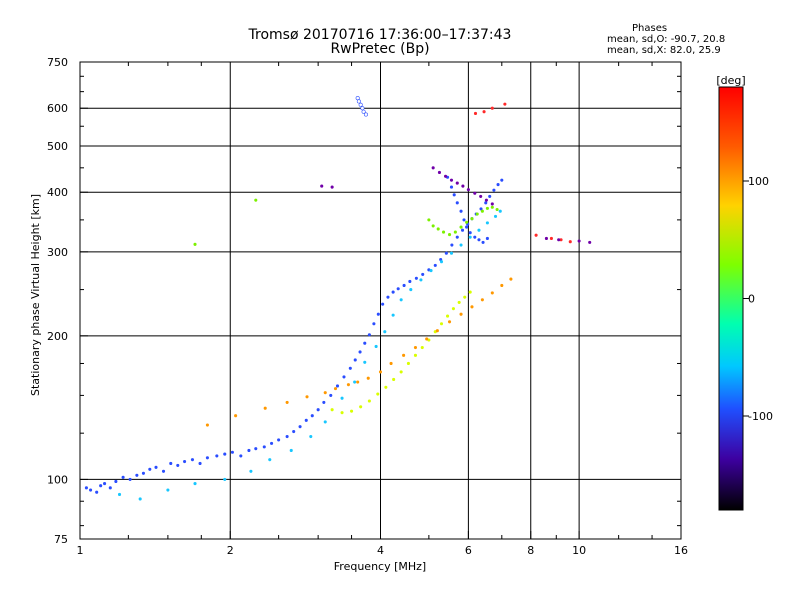  What do you see at coordinates (57, 336) in the screenshot?
I see `y-tick-label: 200` at bounding box center [57, 336].